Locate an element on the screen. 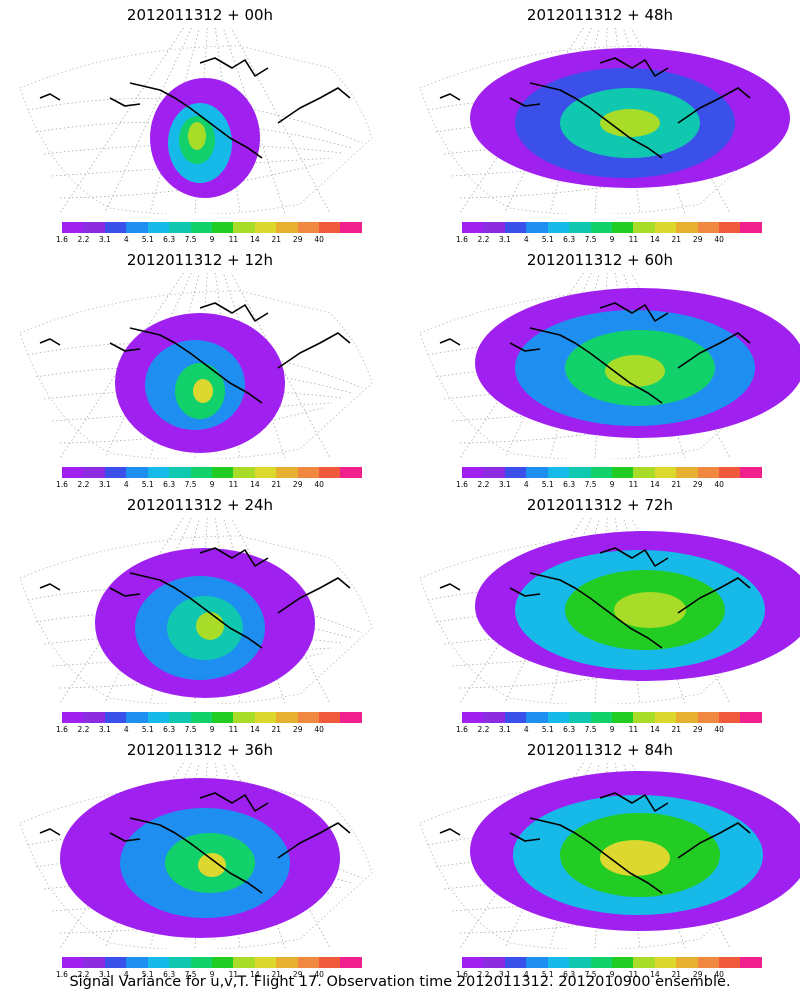  panel-title: 2012011312 + 72h is located at coordinates (600, 505).